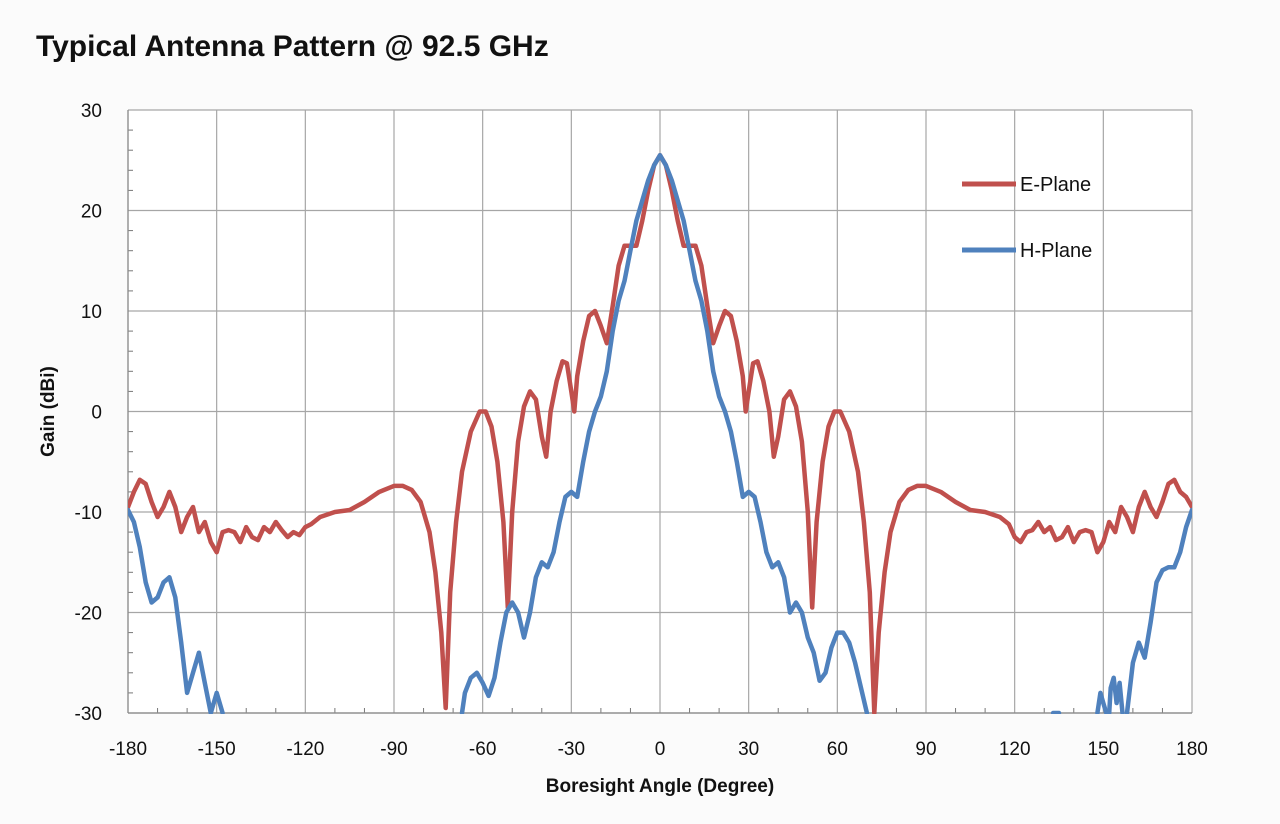  What do you see at coordinates (128, 749) in the screenshot?
I see `x-tick-label: -180` at bounding box center [128, 749].